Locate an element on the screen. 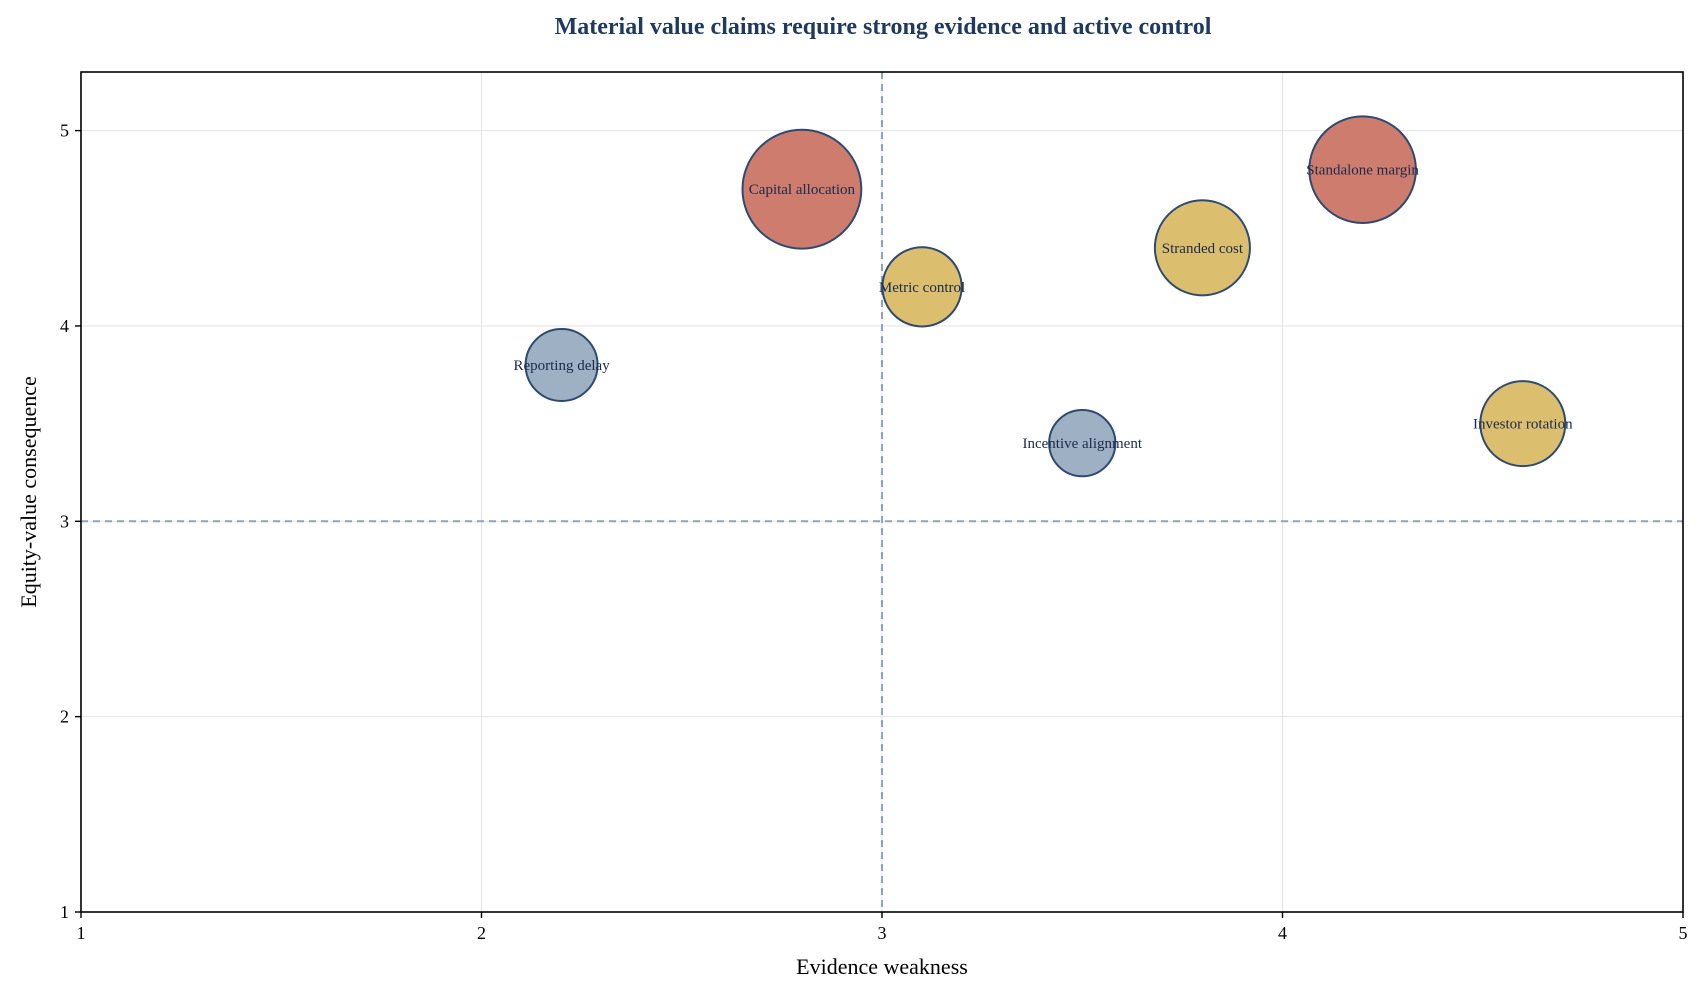 The height and width of the screenshot is (1002, 1699). bubble-group: Capital allocation is located at coordinates (802, 189).